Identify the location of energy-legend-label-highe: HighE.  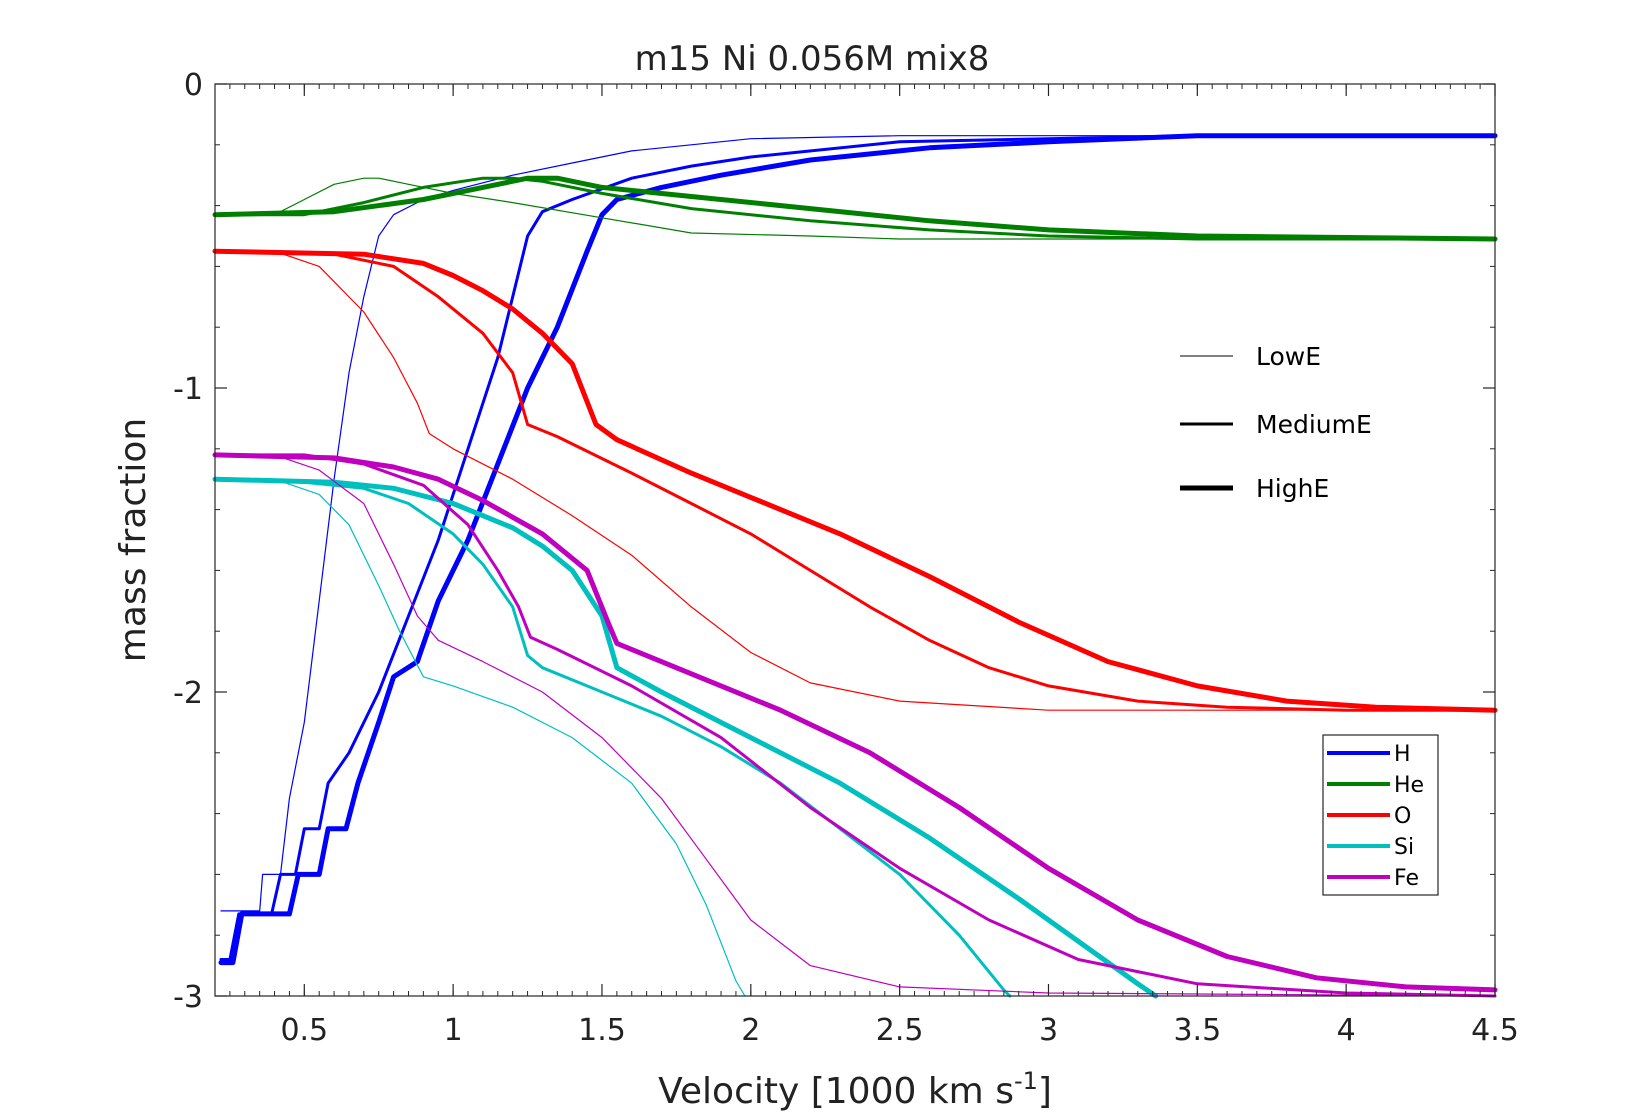
(1292, 488).